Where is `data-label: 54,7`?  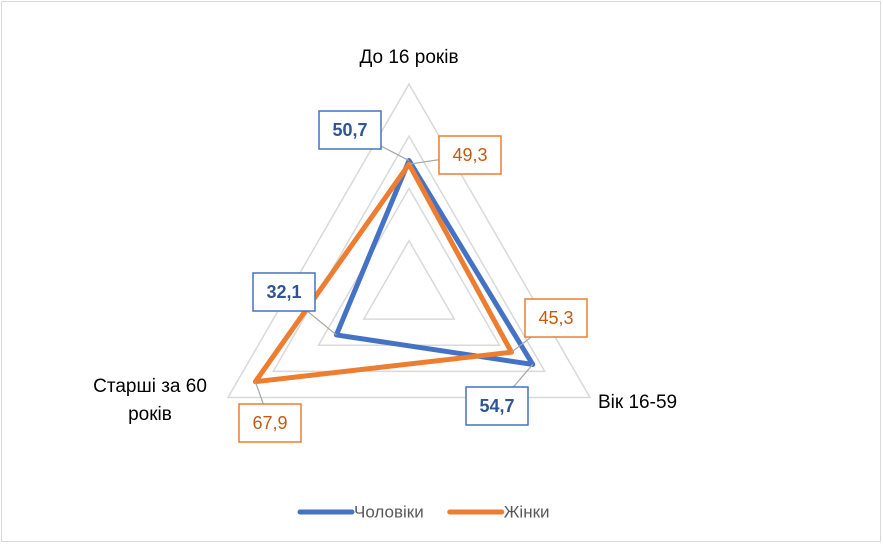
data-label: 54,7 is located at coordinates (496, 406).